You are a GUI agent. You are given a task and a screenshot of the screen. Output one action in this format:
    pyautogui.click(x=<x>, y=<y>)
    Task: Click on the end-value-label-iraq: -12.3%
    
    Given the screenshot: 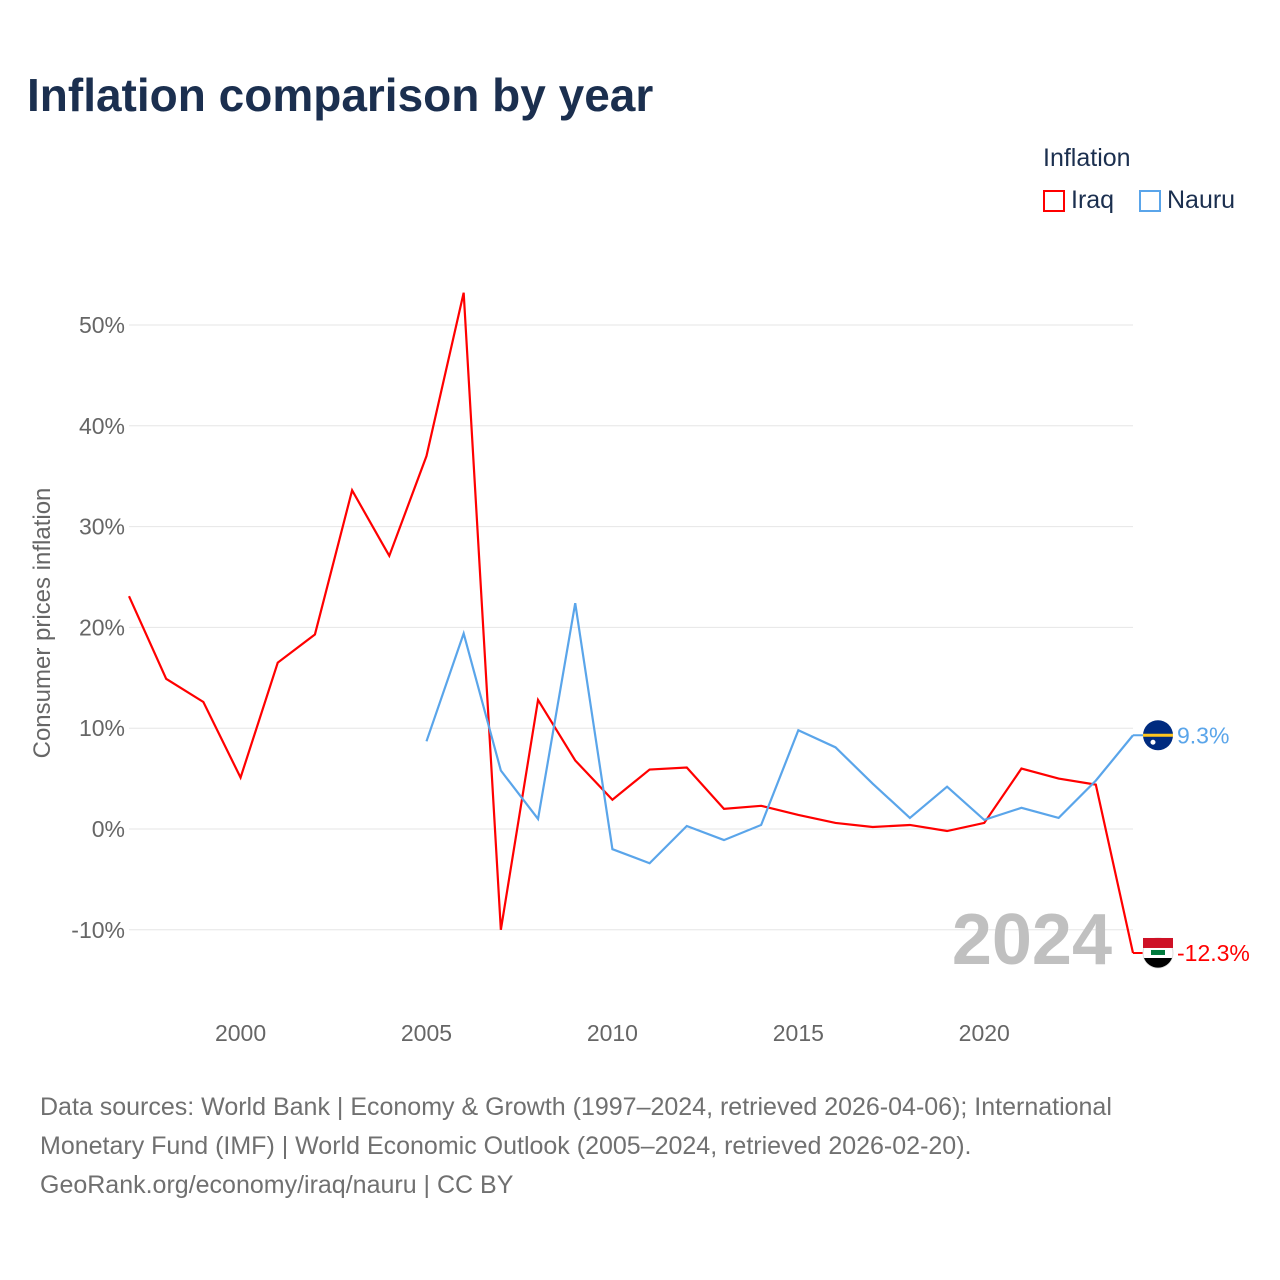 What is the action you would take?
    pyautogui.click(x=1213, y=953)
    